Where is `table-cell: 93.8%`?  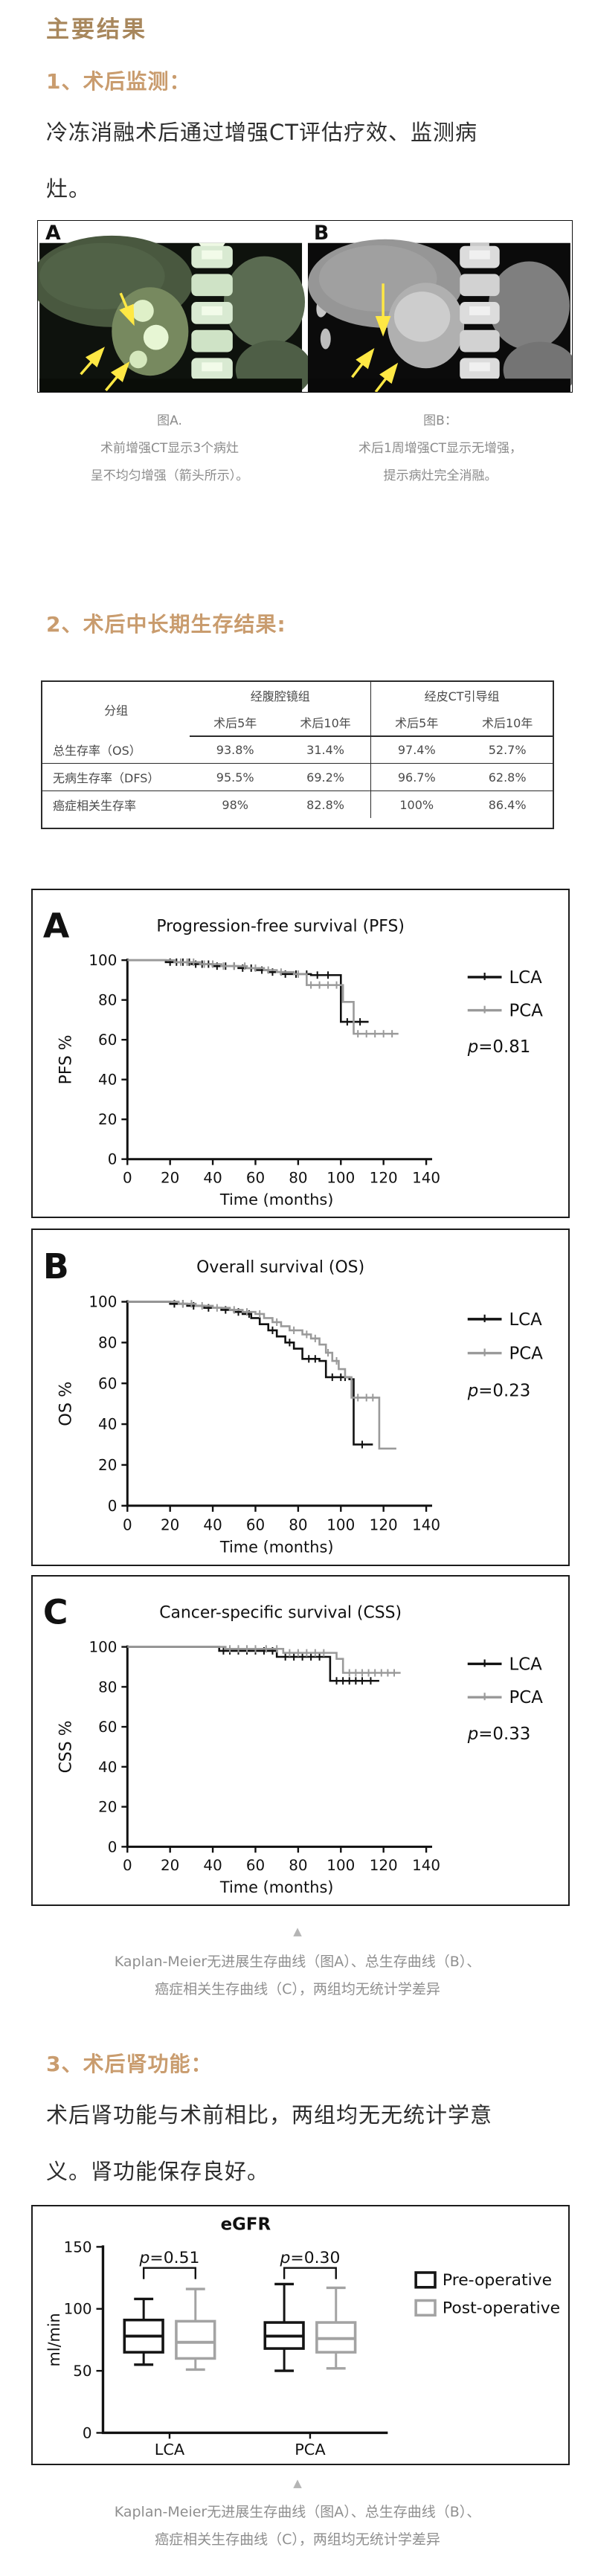
table-cell: 93.8% is located at coordinates (235, 750).